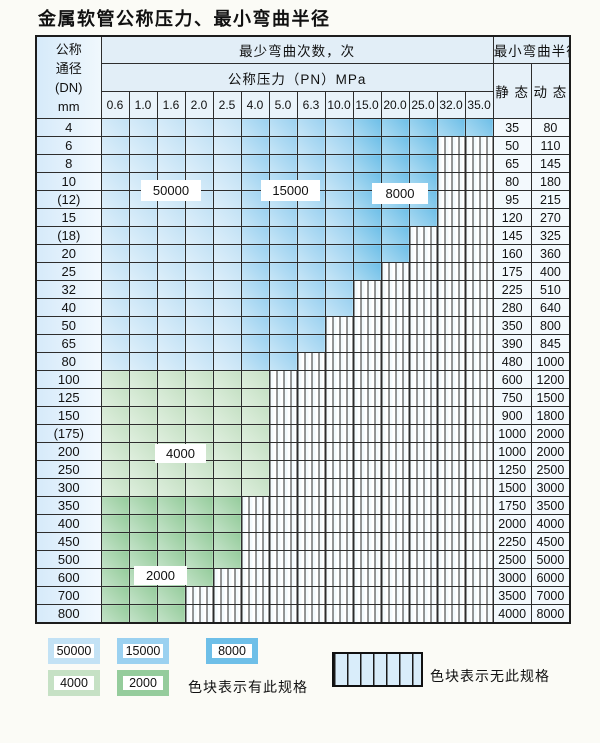 Image resolution: width=600 pixels, height=743 pixels. What do you see at coordinates (303, 523) in the screenshot?
I see `table-row: 400 2000 4000` at bounding box center [303, 523].